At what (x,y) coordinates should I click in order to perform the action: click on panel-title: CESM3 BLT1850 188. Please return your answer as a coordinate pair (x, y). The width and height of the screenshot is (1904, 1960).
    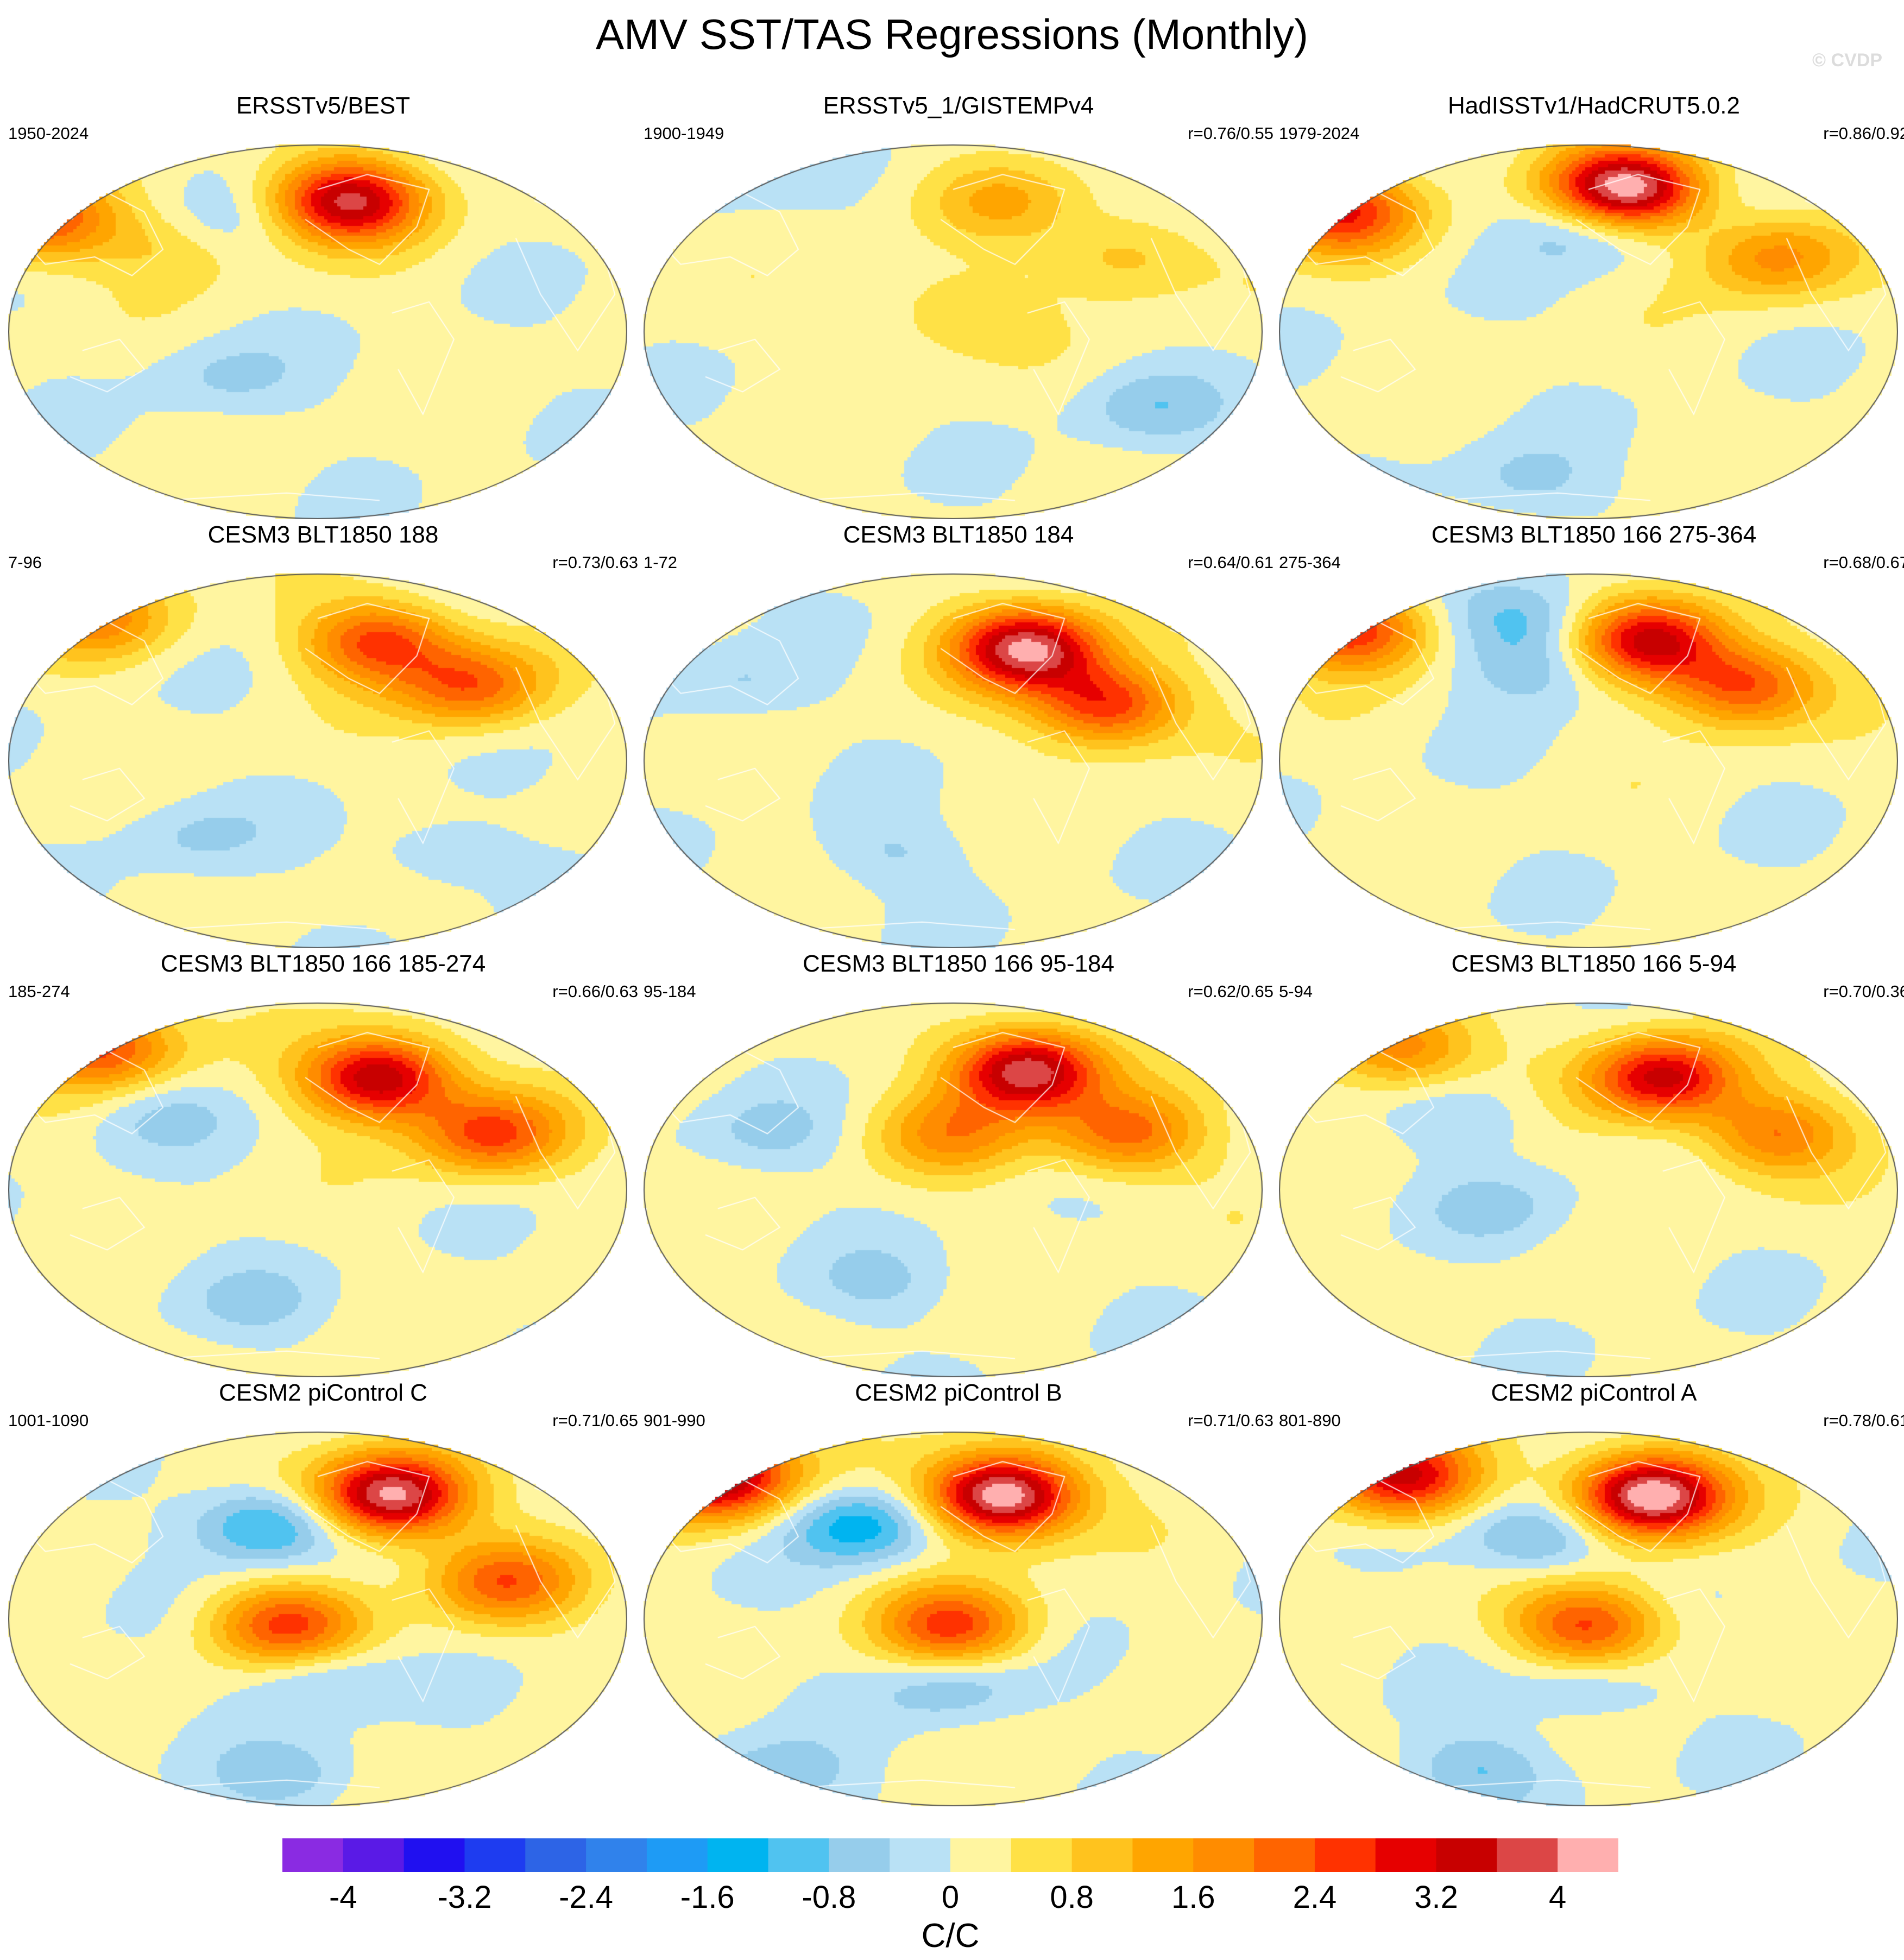
    Looking at the image, I should click on (323, 534).